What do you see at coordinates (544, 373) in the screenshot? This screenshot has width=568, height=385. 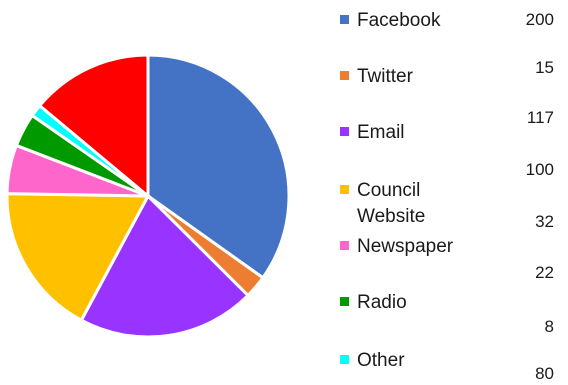 I see `value-label: 80` at bounding box center [544, 373].